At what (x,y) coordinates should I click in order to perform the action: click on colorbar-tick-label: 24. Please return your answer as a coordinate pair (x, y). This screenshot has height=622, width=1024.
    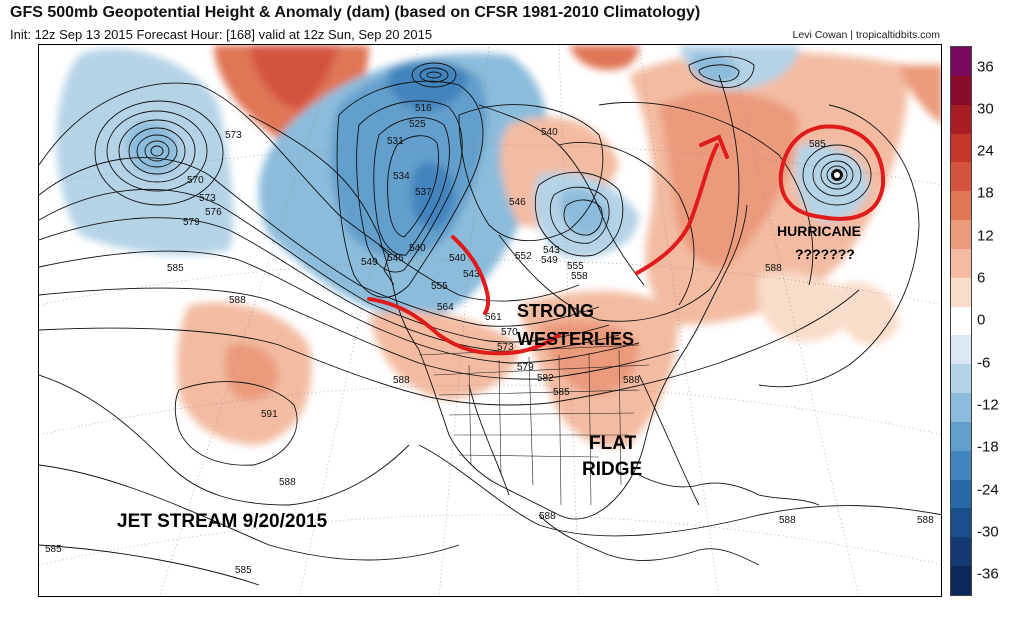
    Looking at the image, I should click on (985, 151).